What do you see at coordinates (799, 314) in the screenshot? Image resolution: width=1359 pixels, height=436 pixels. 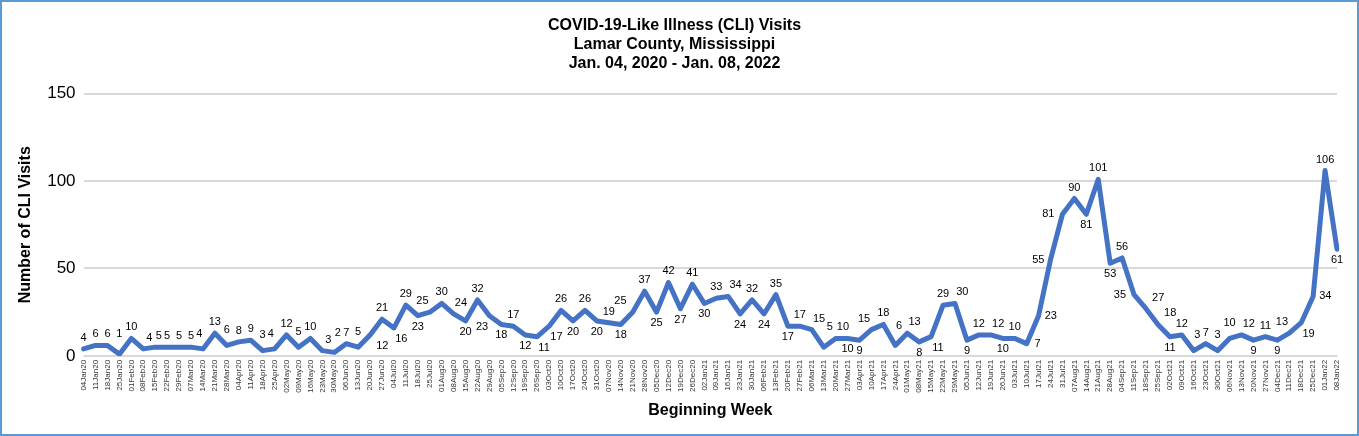 I see `data-label: 17` at bounding box center [799, 314].